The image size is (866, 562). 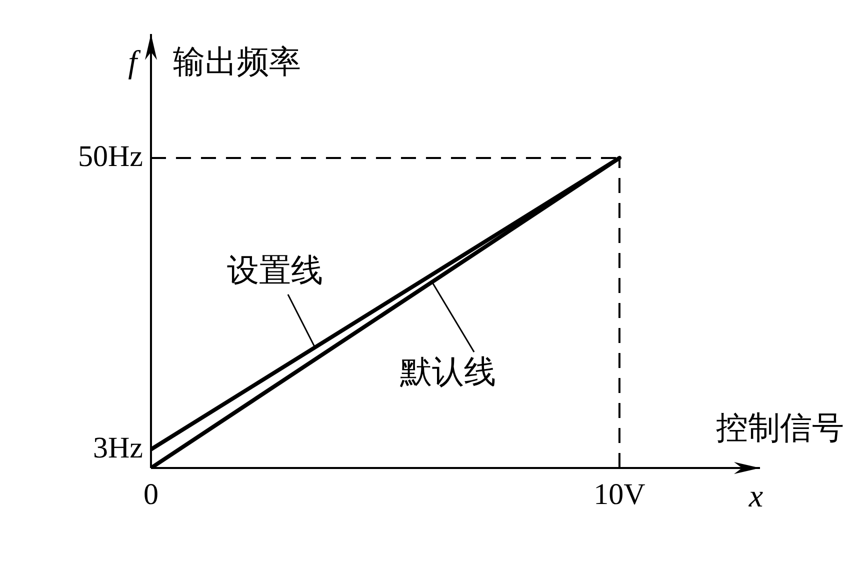 What do you see at coordinates (447, 371) in the screenshot?
I see `legend-label: 默认线` at bounding box center [447, 371].